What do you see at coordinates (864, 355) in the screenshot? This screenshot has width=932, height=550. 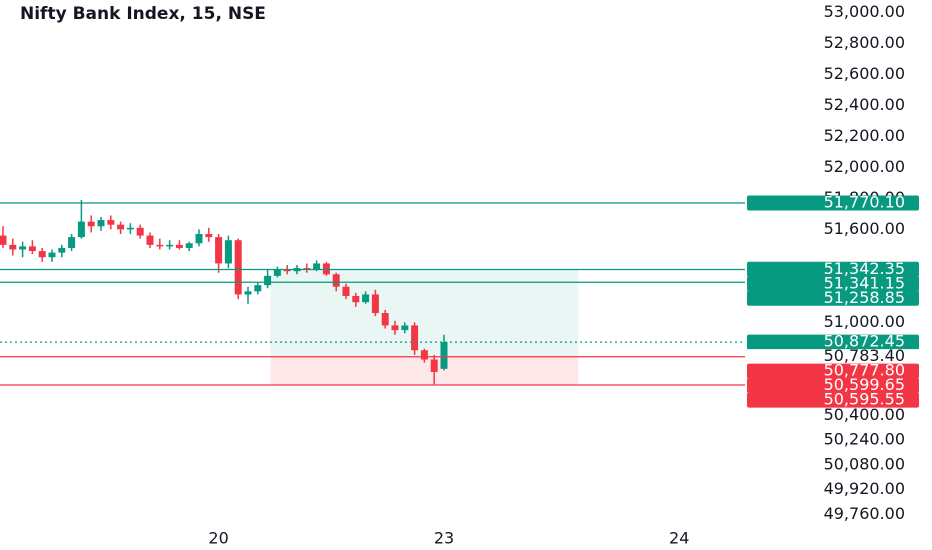 I see `price-tag-label: 50,783.40` at bounding box center [864, 355].